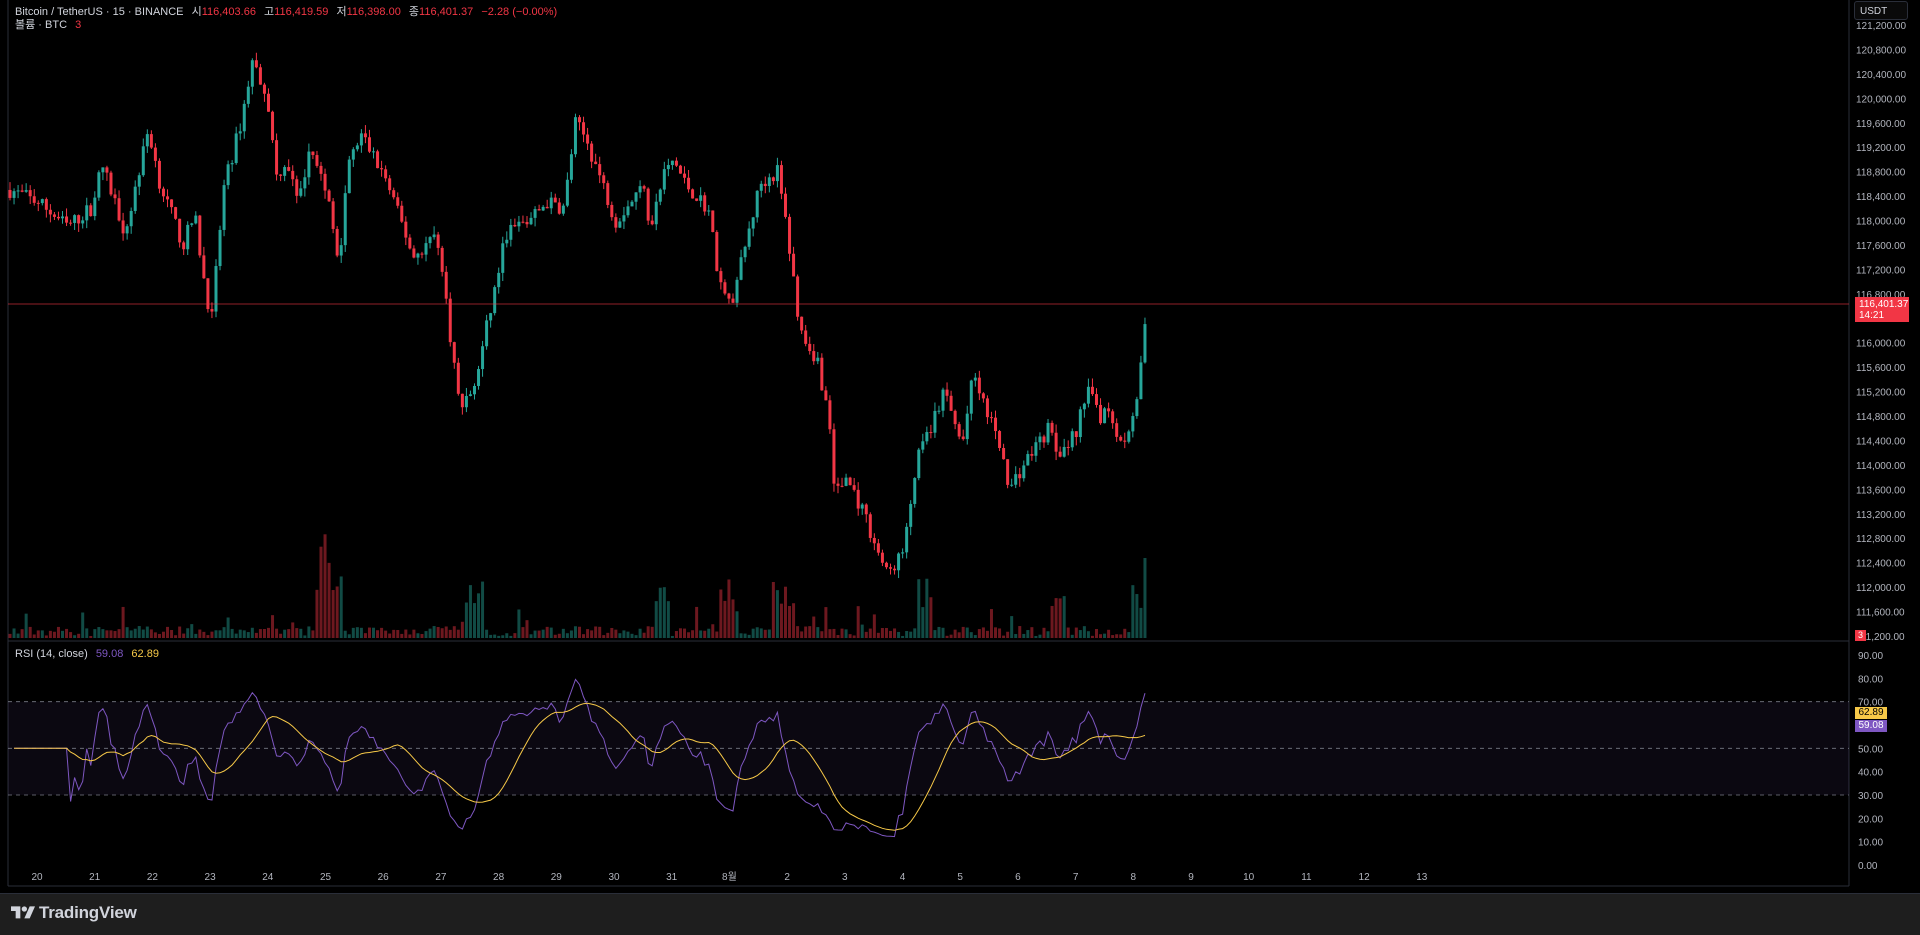  I want to click on rsi-tick-label: 20.00, so click(1870, 819).